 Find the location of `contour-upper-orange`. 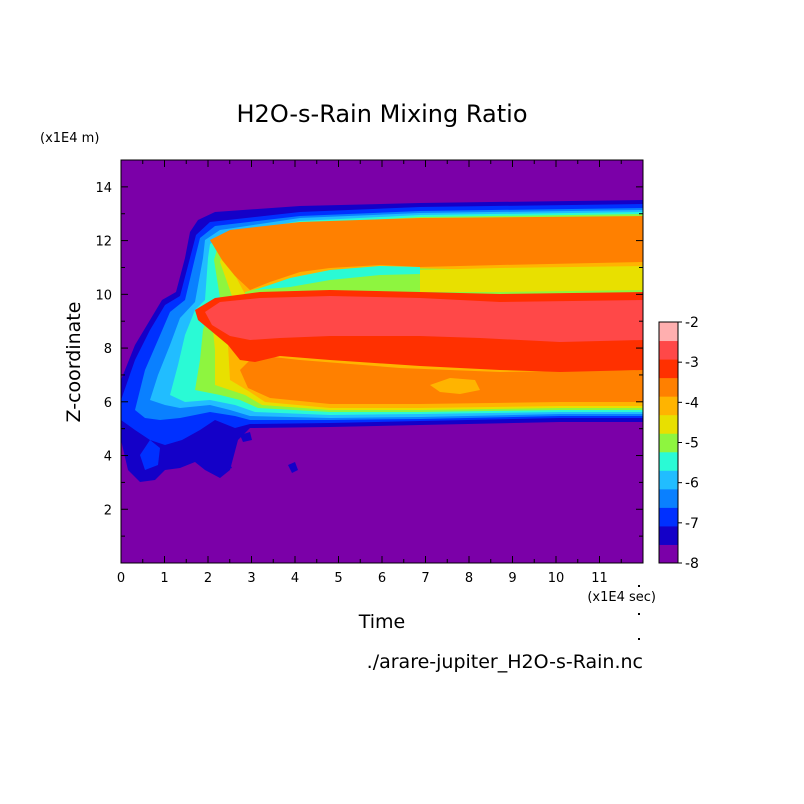

contour-upper-orange is located at coordinates (426, 253).